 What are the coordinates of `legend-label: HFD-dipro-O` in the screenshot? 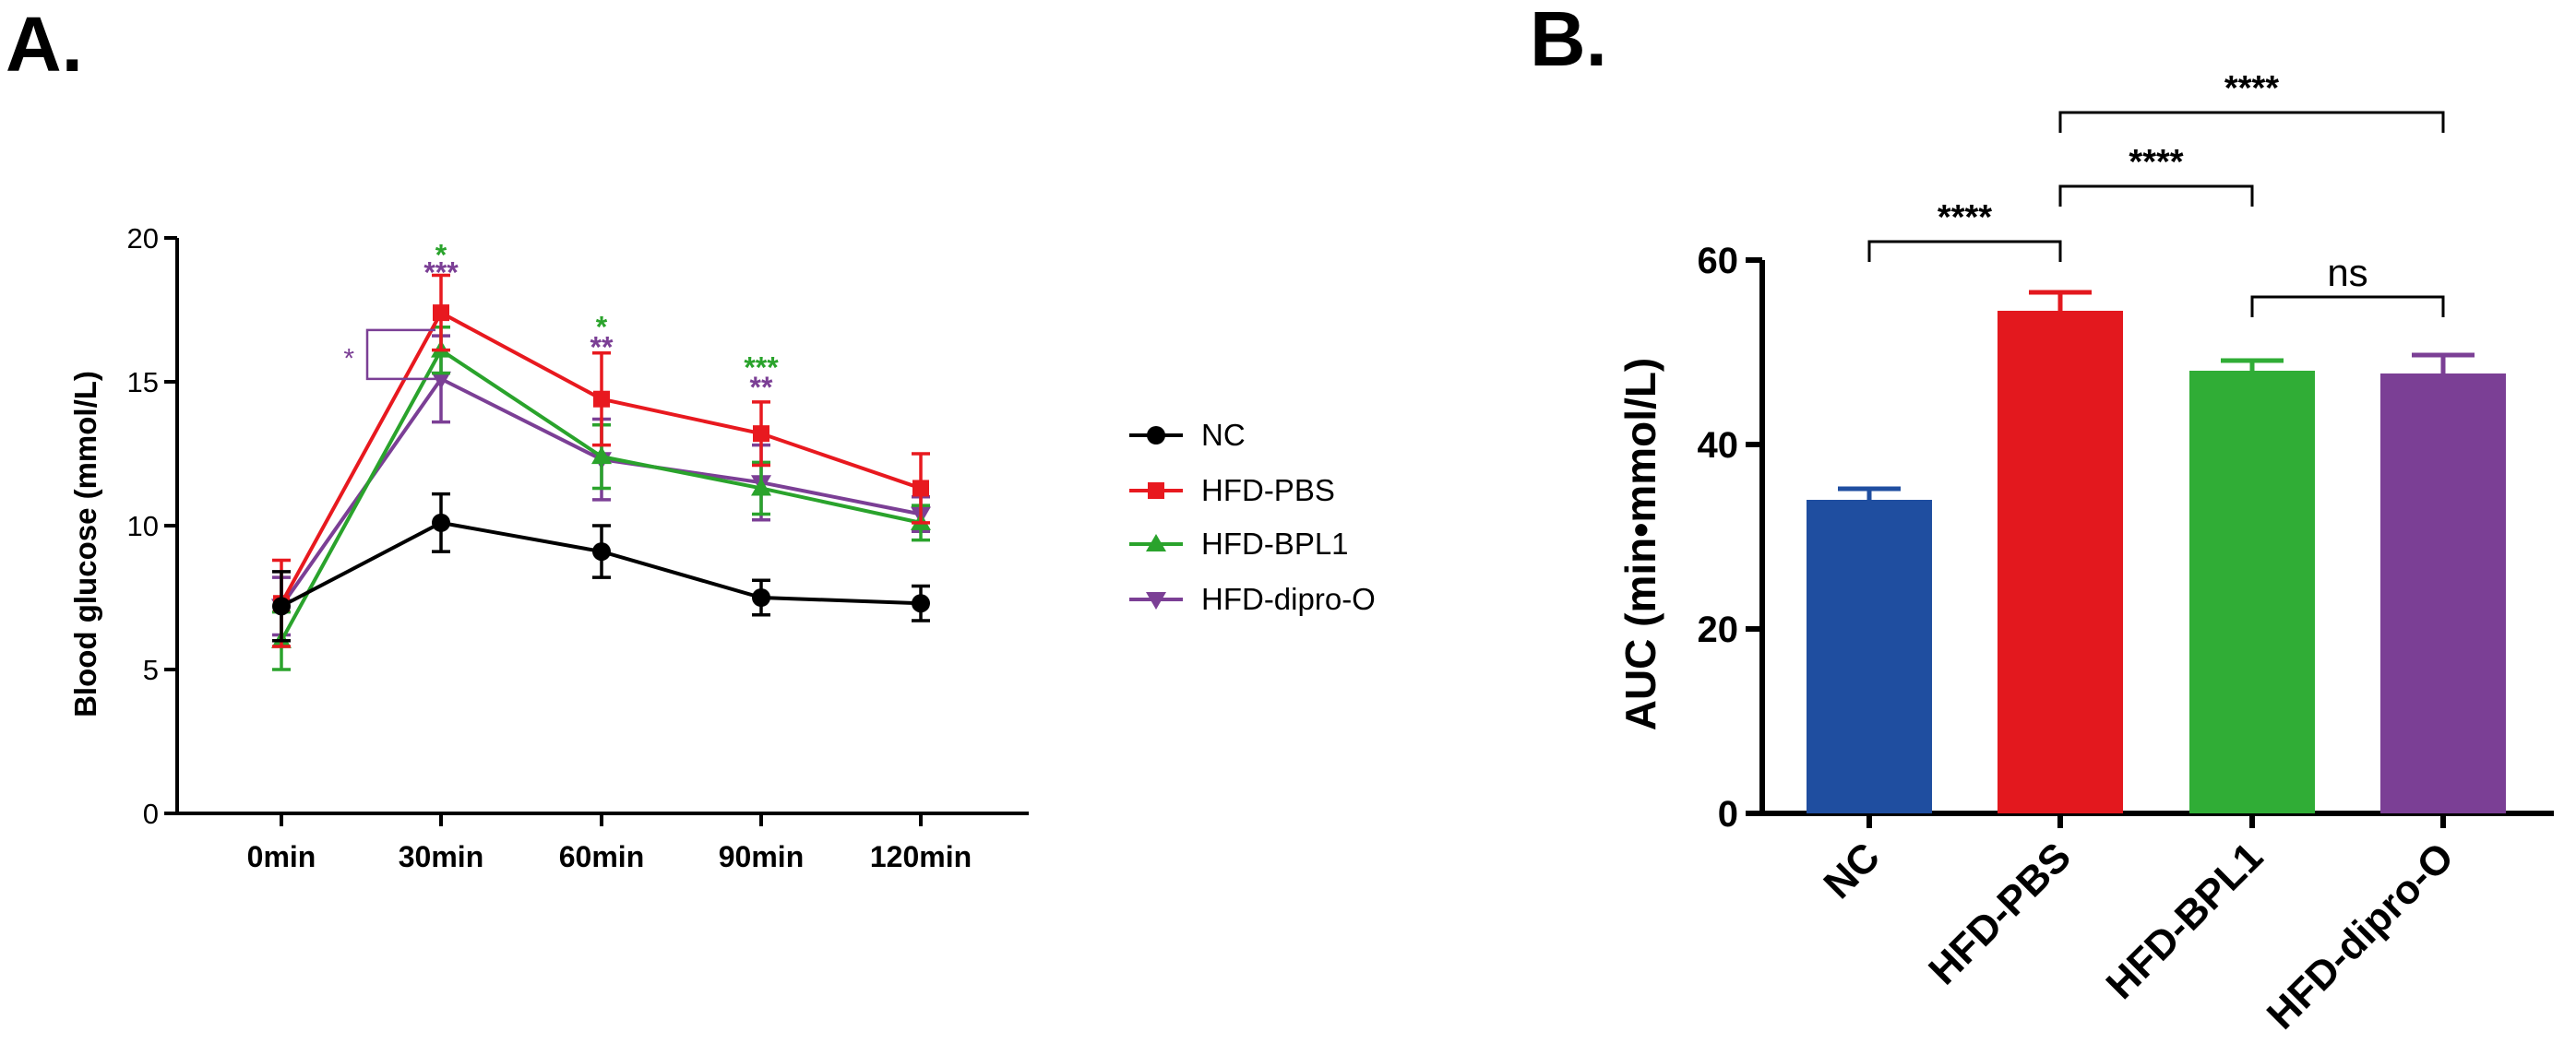 It's located at (1288, 599).